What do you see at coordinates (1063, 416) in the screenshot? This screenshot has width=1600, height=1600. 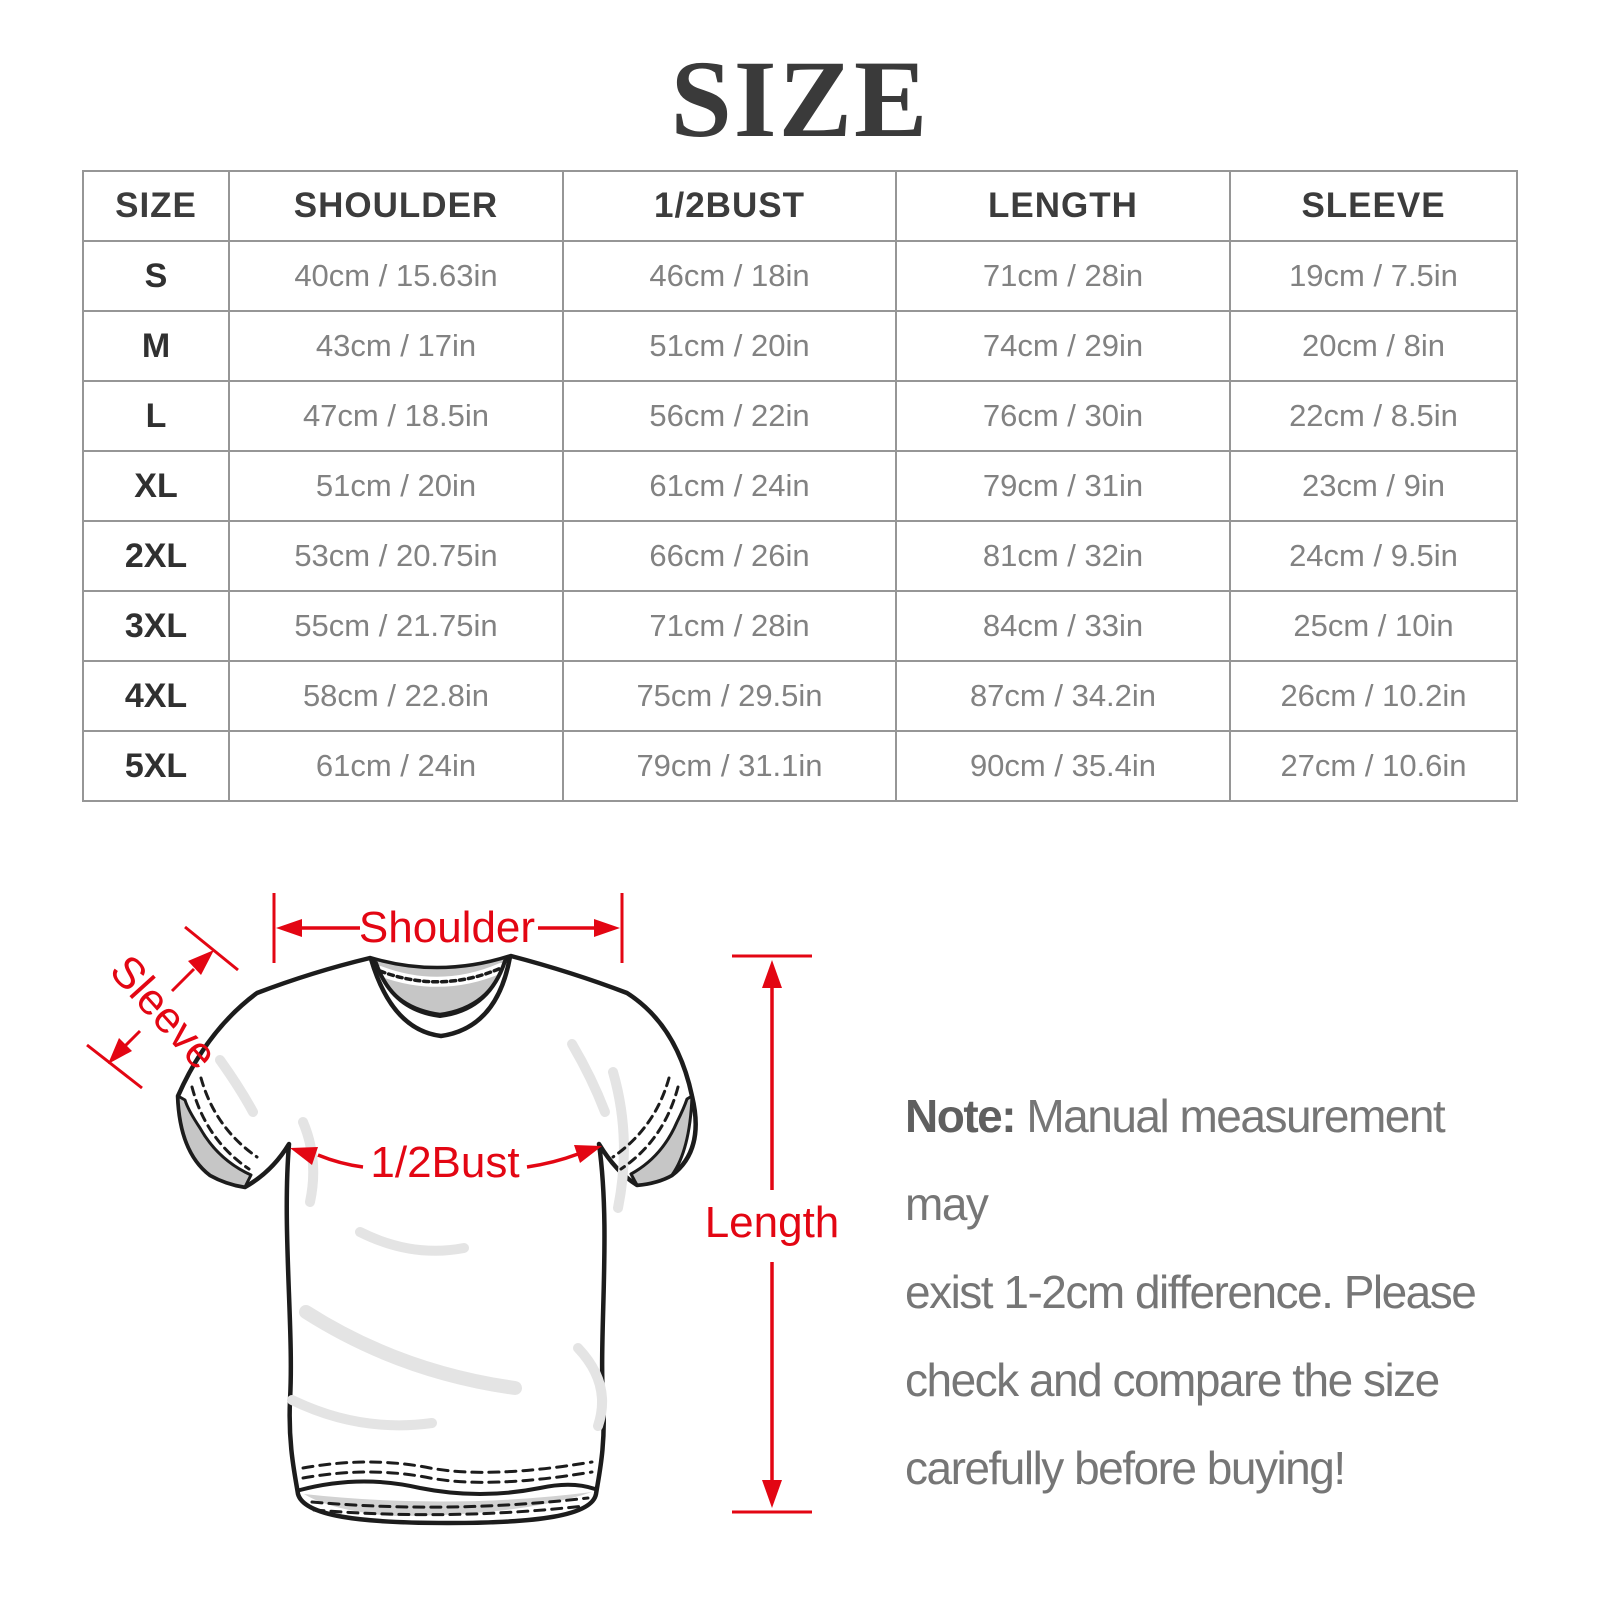 I see `cell-length: 76cm / 30in` at bounding box center [1063, 416].